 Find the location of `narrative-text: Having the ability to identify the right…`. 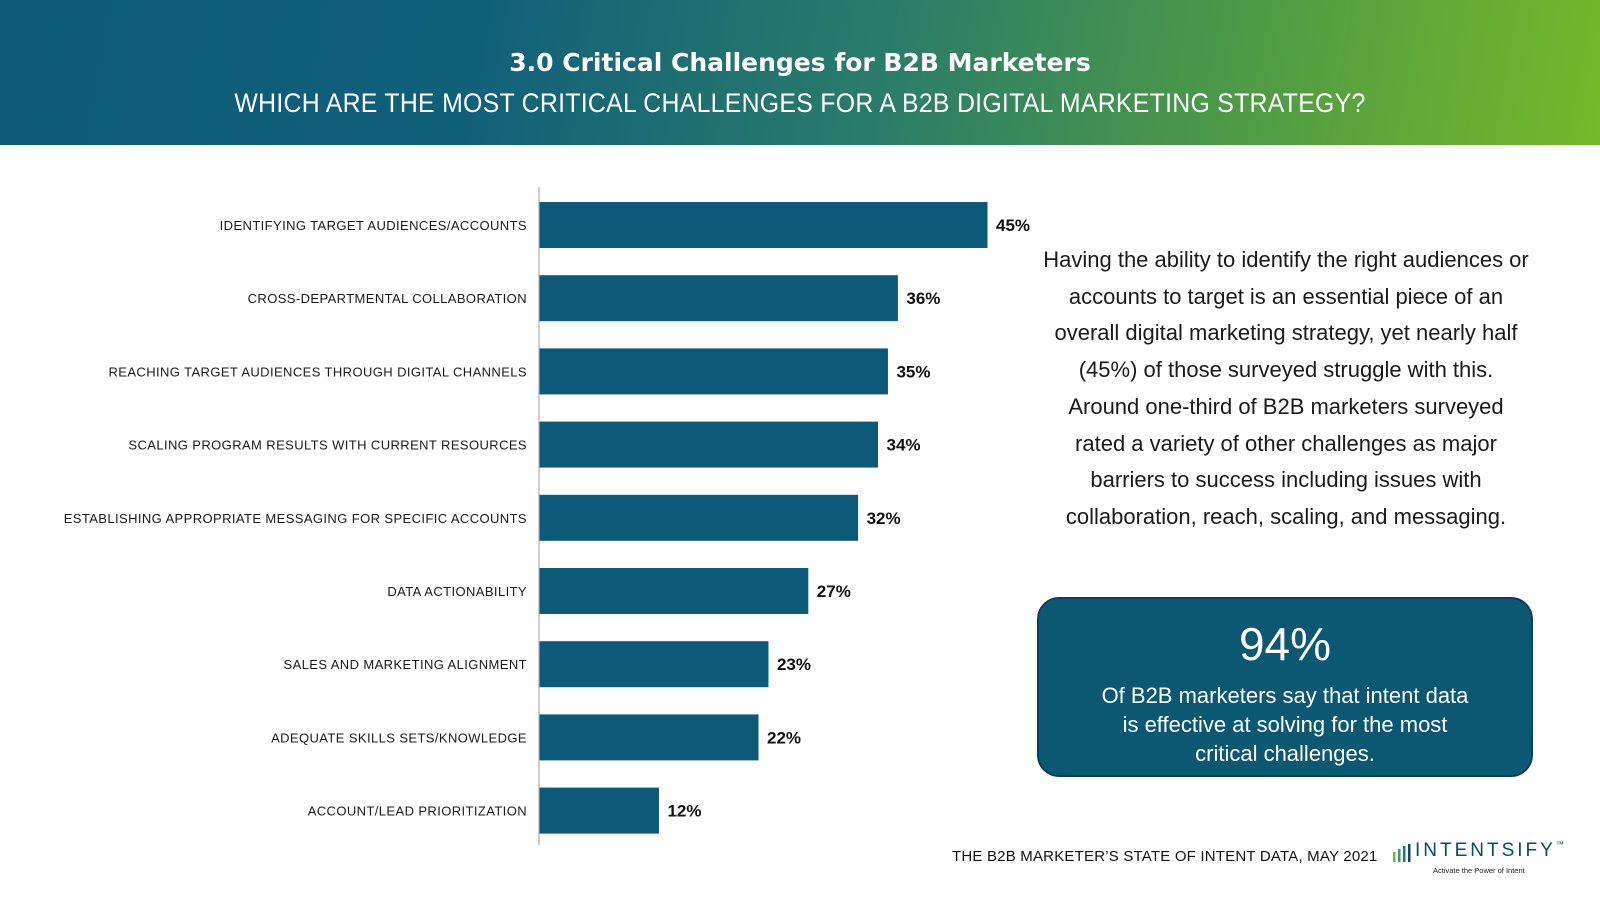

narrative-text: Having the ability to identify the right… is located at coordinates (1286, 388).